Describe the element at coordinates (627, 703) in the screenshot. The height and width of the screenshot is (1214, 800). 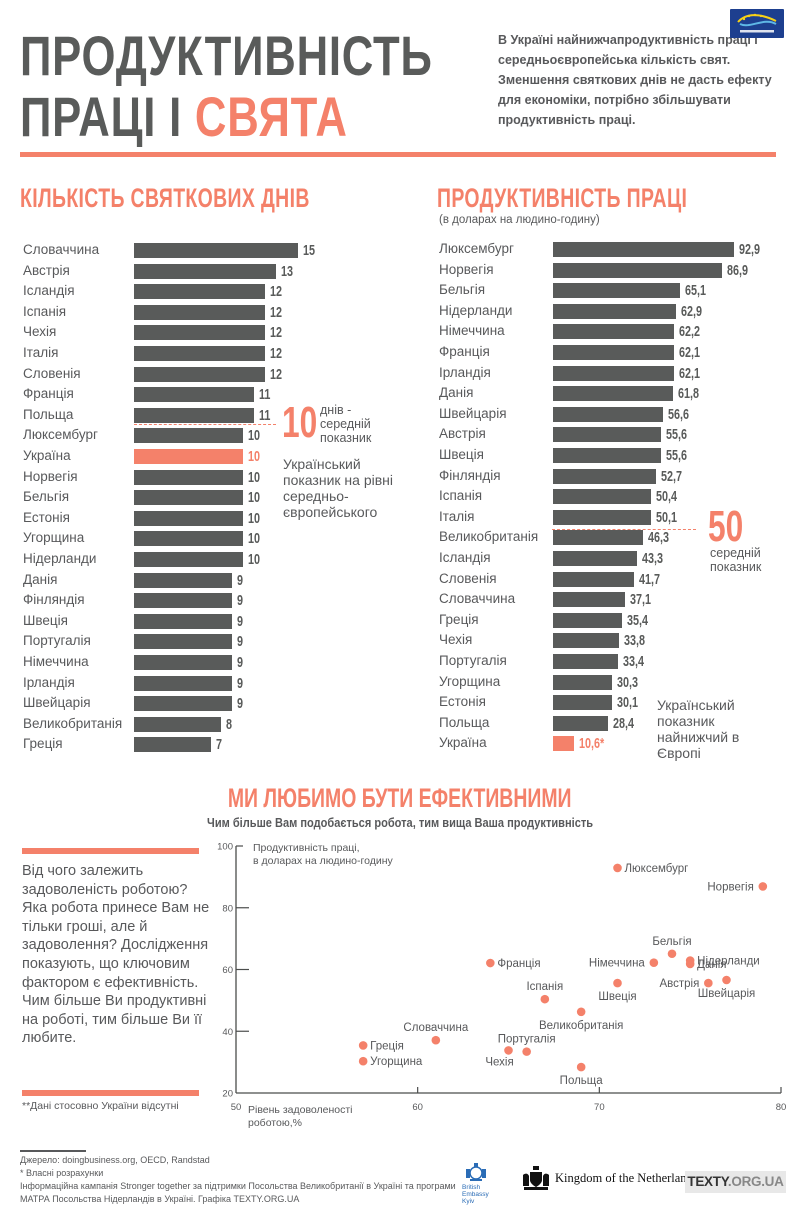
I see `bar-value-label: 30,1` at that location.